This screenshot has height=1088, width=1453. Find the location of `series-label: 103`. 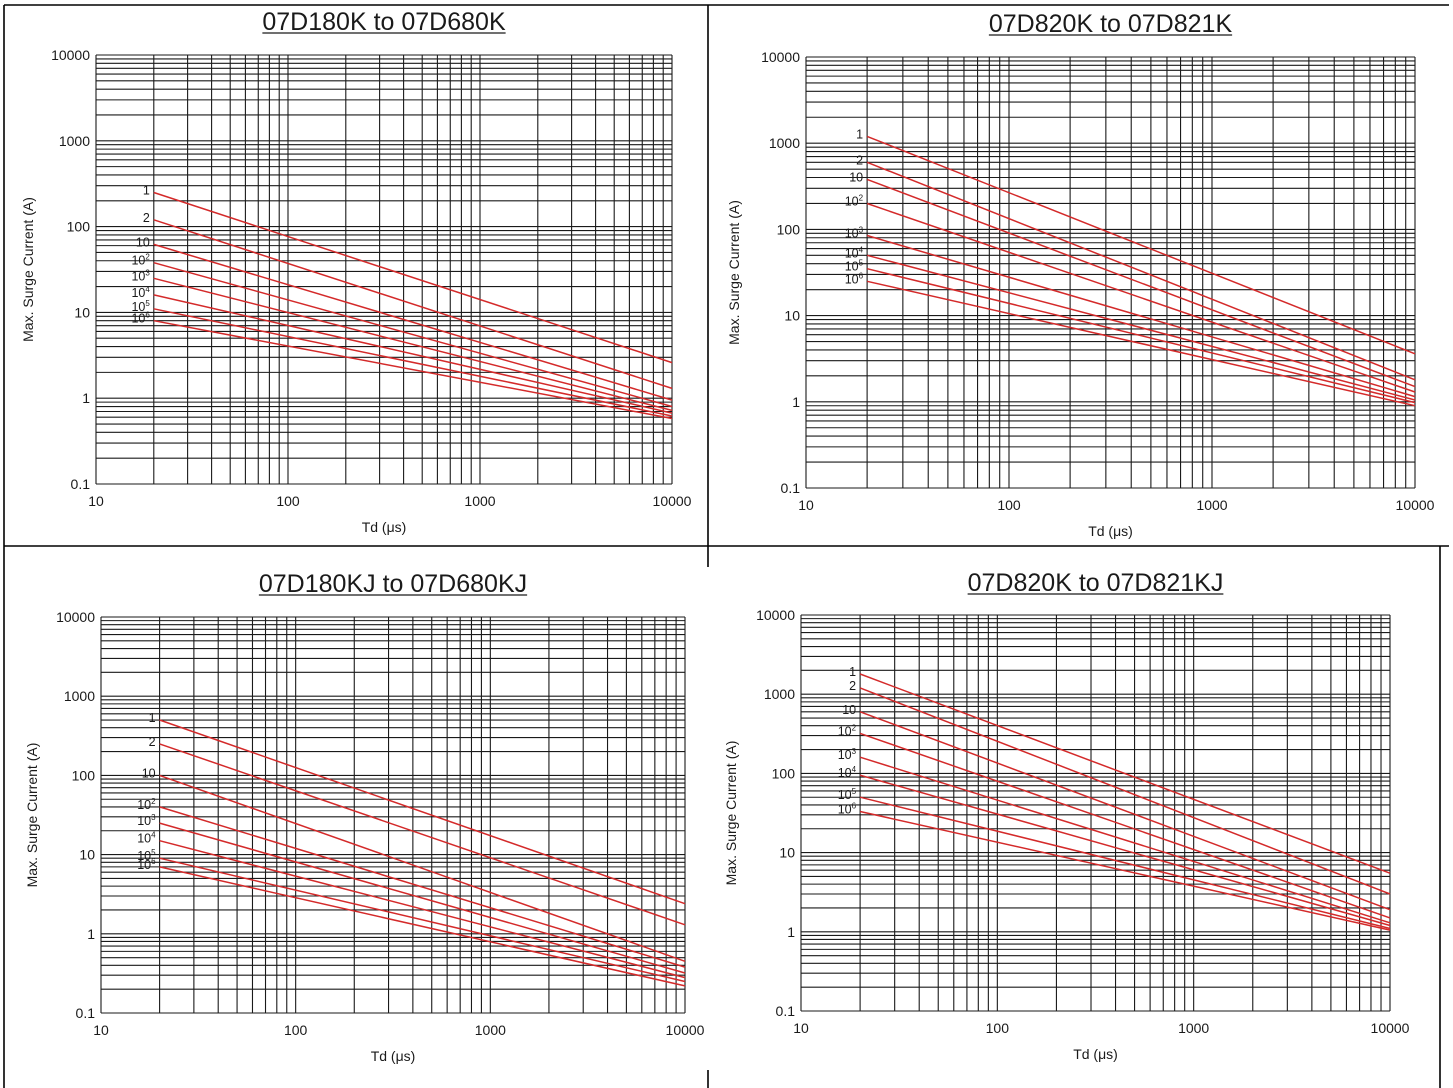

series-label: 103 is located at coordinates (140, 275).